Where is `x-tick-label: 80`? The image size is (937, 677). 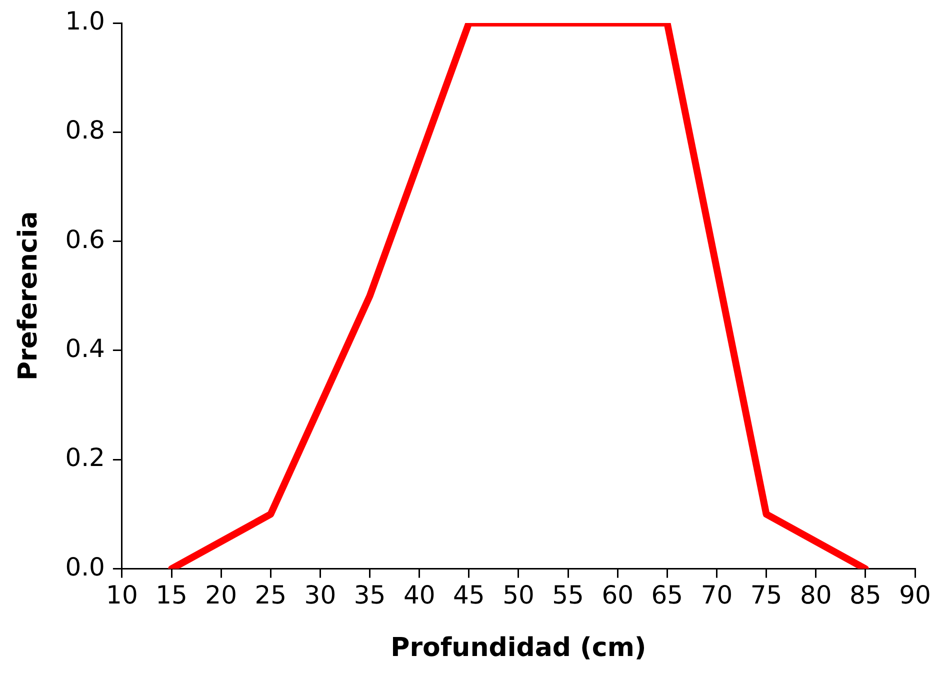 x-tick-label: 80 is located at coordinates (816, 595).